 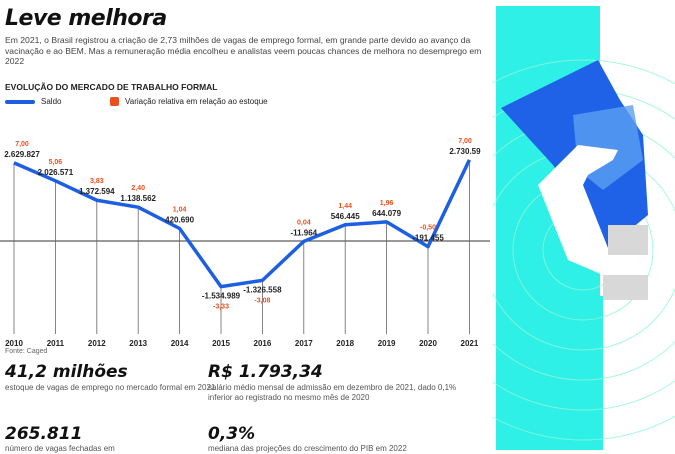 I want to click on variation-label: -3,08, so click(x=262, y=300).